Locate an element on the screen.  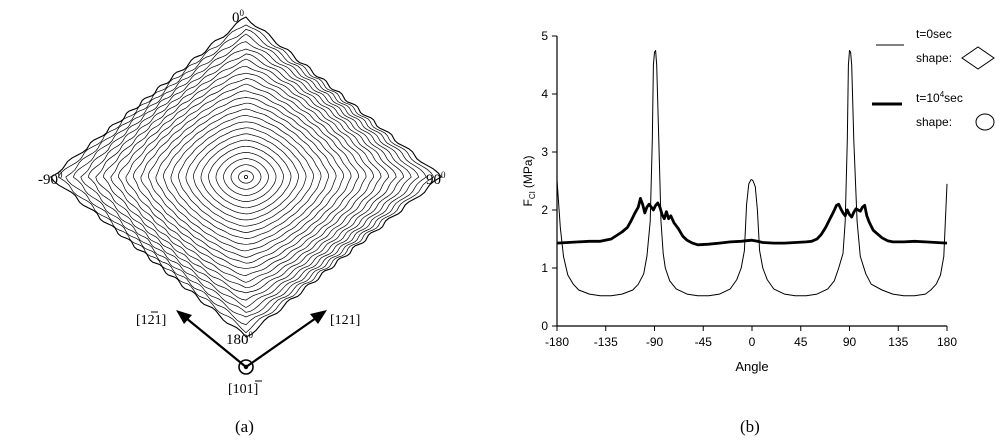
legend-label-t0: t=0sec is located at coordinates (934, 34).